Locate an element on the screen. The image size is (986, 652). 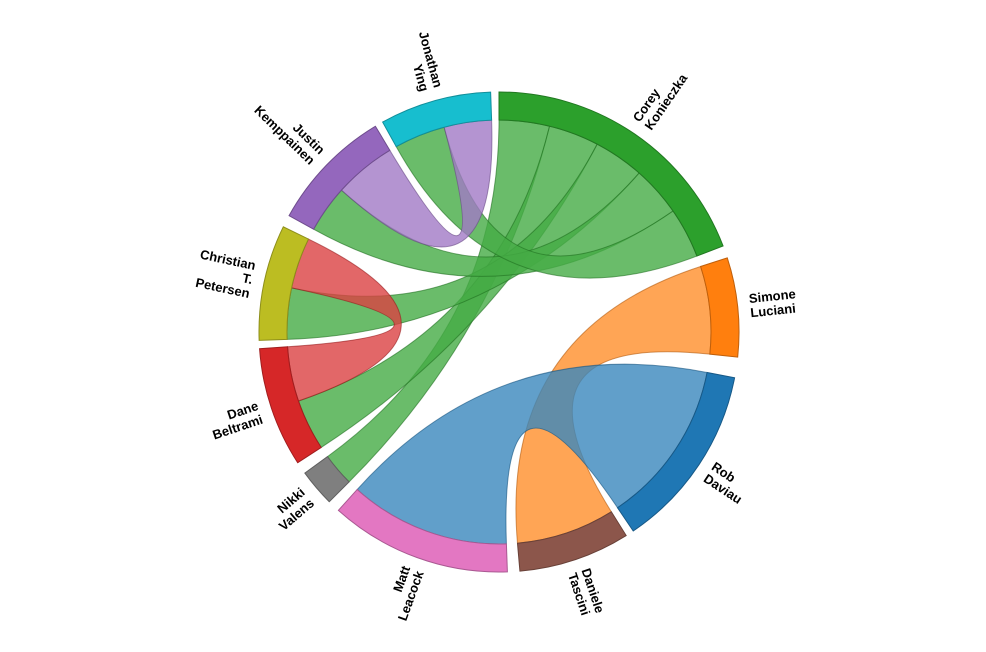
group-label-rob-daviau: RobDaviau is located at coordinates (727, 483).